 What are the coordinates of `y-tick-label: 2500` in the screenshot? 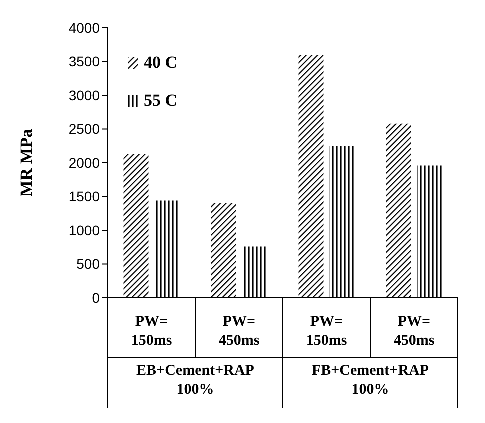 It's located at (84, 129).